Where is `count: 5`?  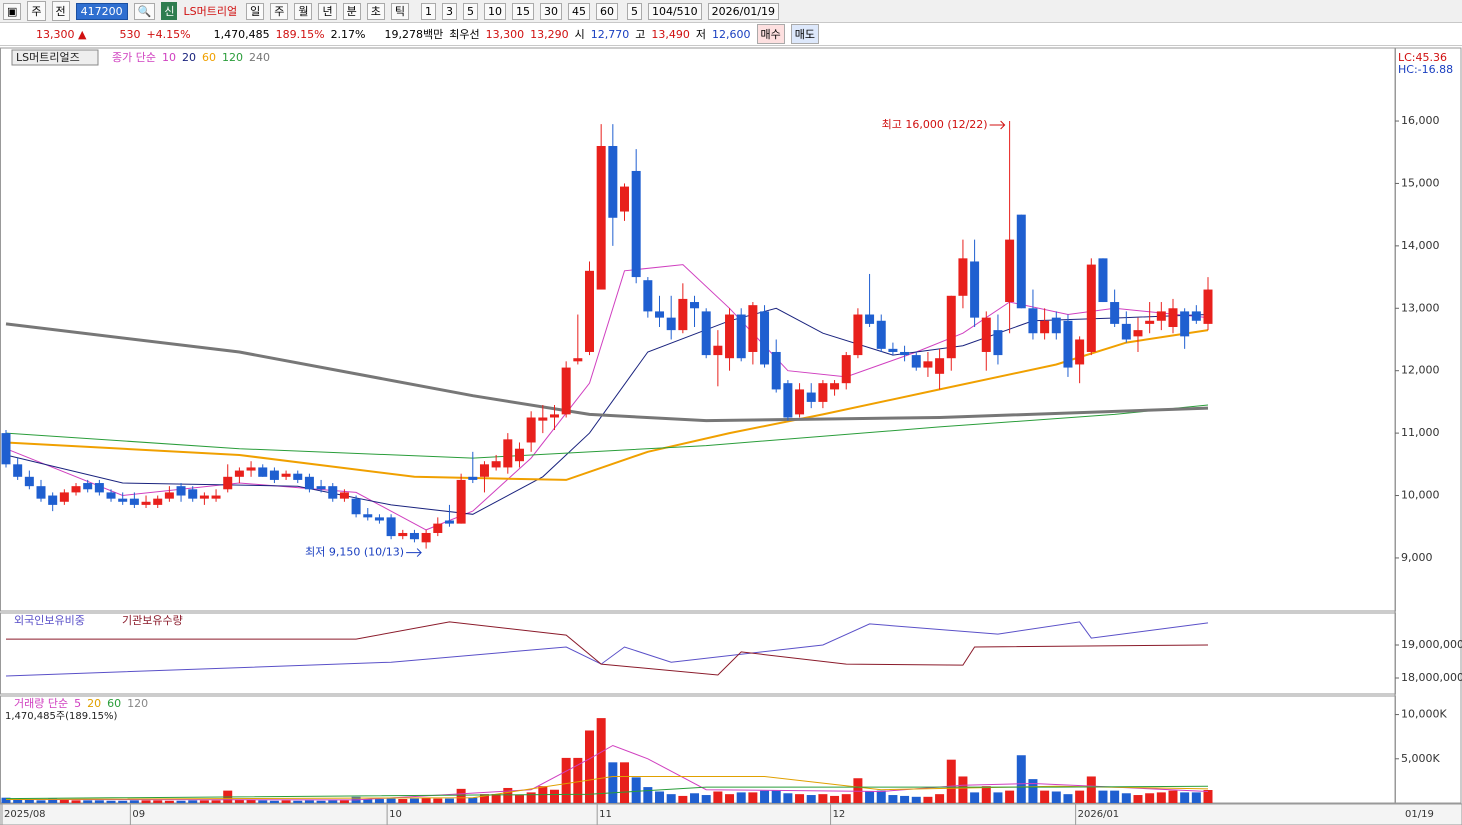 count: 5 is located at coordinates (634, 11).